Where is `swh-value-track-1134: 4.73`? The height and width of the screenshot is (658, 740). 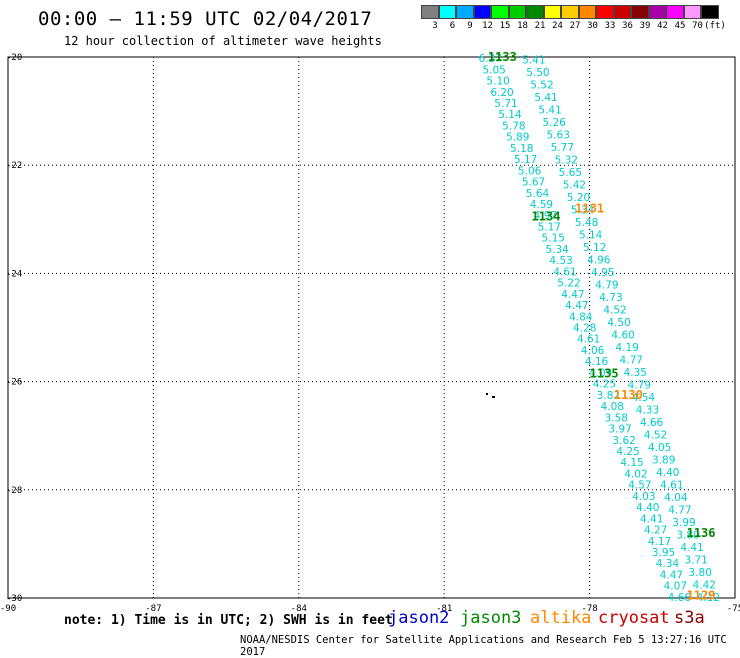
swh-value-track-1134: 4.73 is located at coordinates (610, 298).